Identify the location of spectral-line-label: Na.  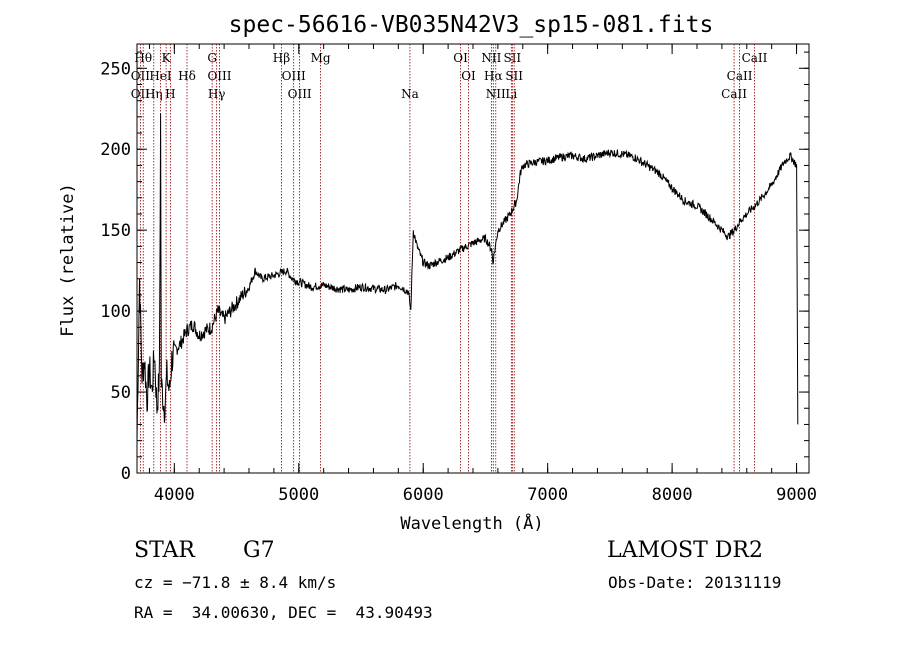
(410, 94).